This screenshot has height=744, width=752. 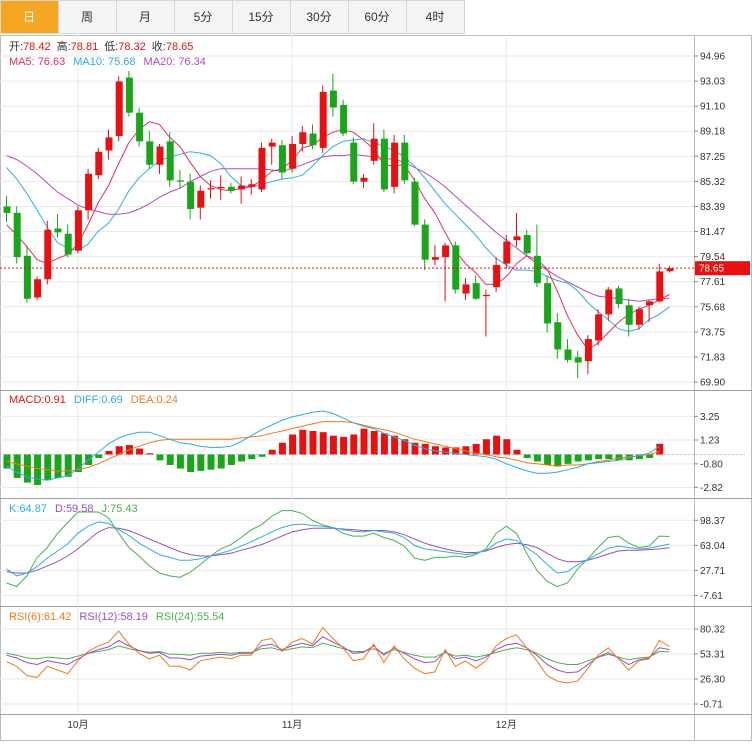 I want to click on candle-24-body, so click(x=252, y=185).